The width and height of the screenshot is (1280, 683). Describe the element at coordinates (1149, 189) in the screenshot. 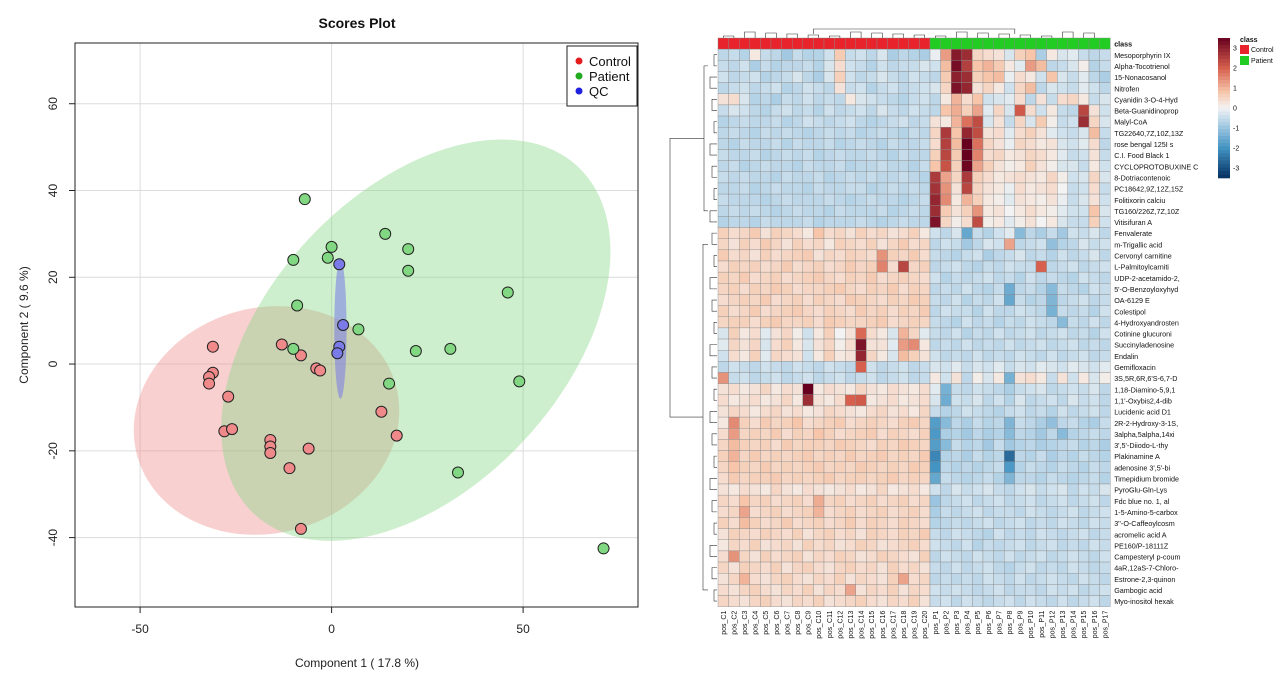

I see `row-label: PC18642,9Z,12Z,15Z` at that location.